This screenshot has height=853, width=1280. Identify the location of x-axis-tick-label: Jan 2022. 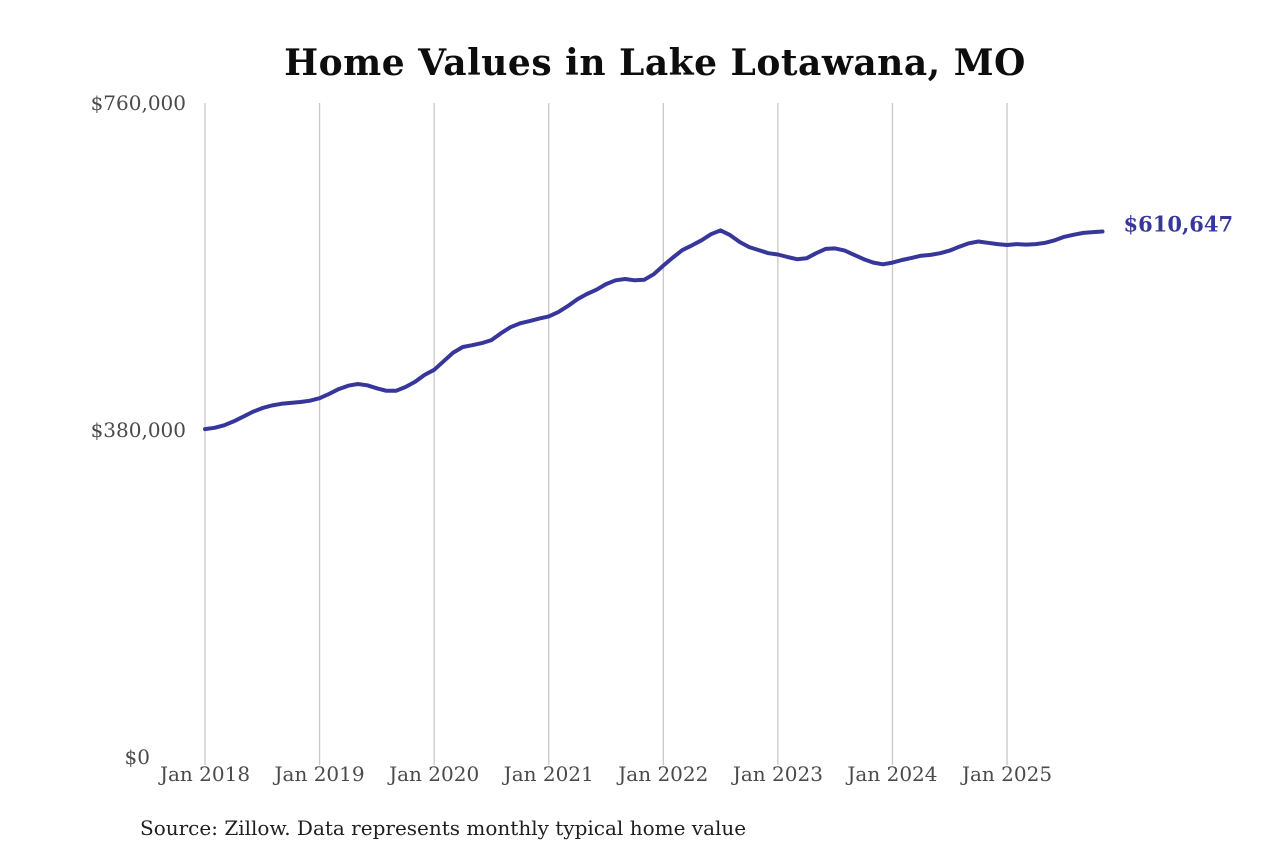
(663, 774).